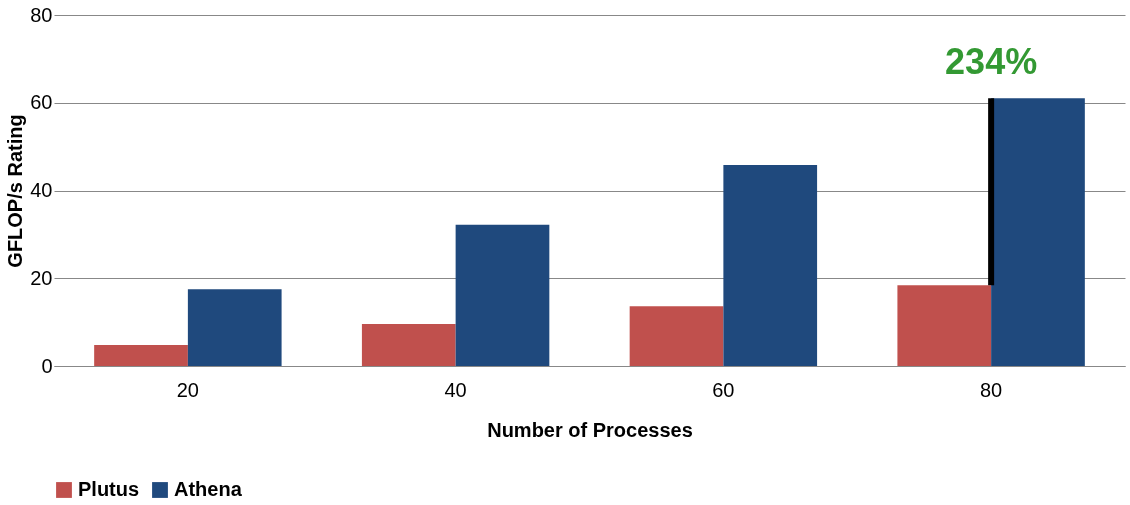 The height and width of the screenshot is (505, 1130). Describe the element at coordinates (47, 365) in the screenshot. I see `y-tick-label: 0` at that location.